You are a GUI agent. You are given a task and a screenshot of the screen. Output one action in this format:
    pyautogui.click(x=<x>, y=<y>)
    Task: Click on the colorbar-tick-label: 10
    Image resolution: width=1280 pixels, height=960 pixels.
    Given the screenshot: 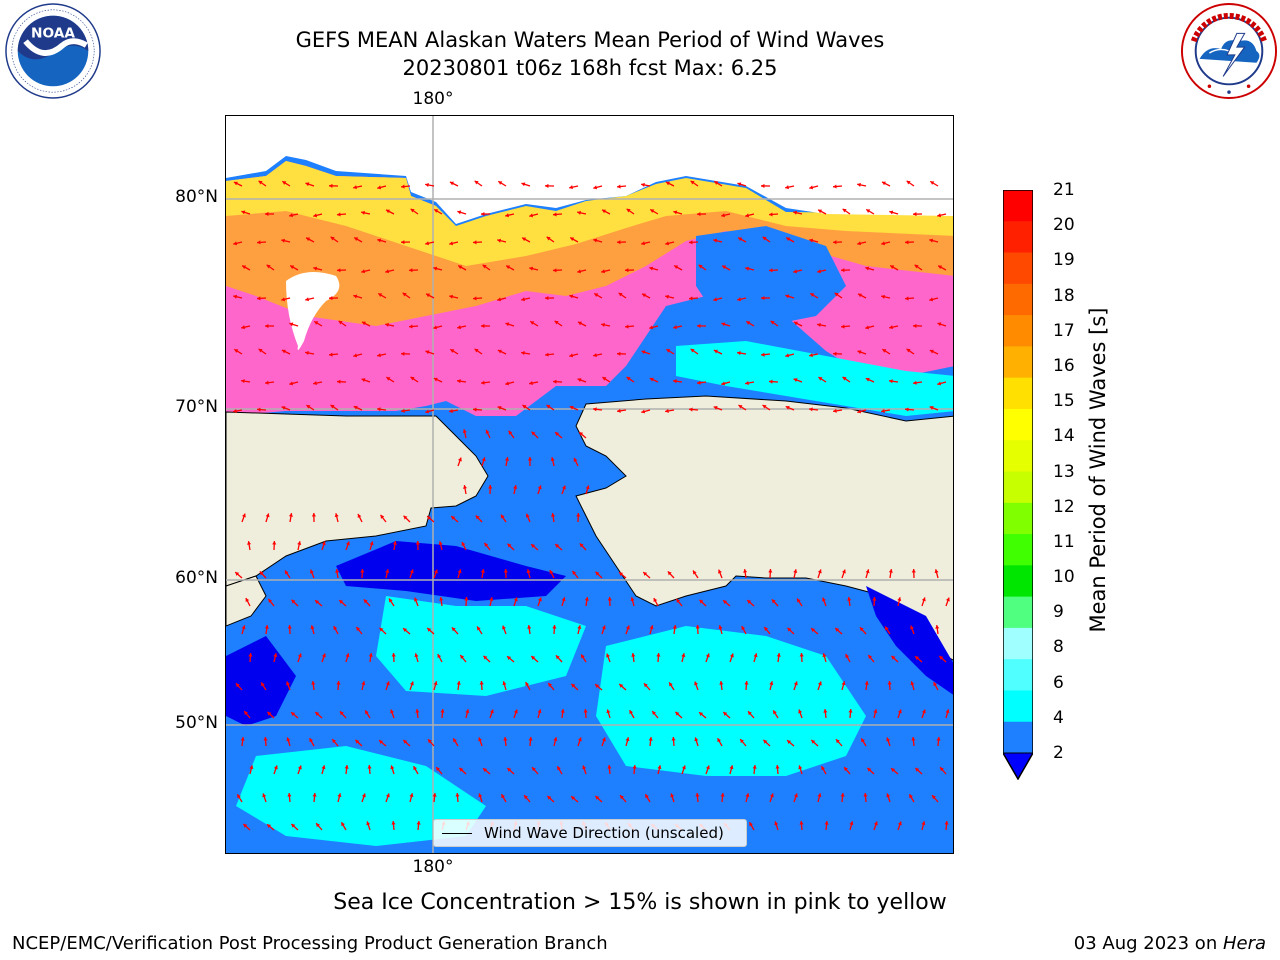 What is the action you would take?
    pyautogui.click(x=1064, y=577)
    